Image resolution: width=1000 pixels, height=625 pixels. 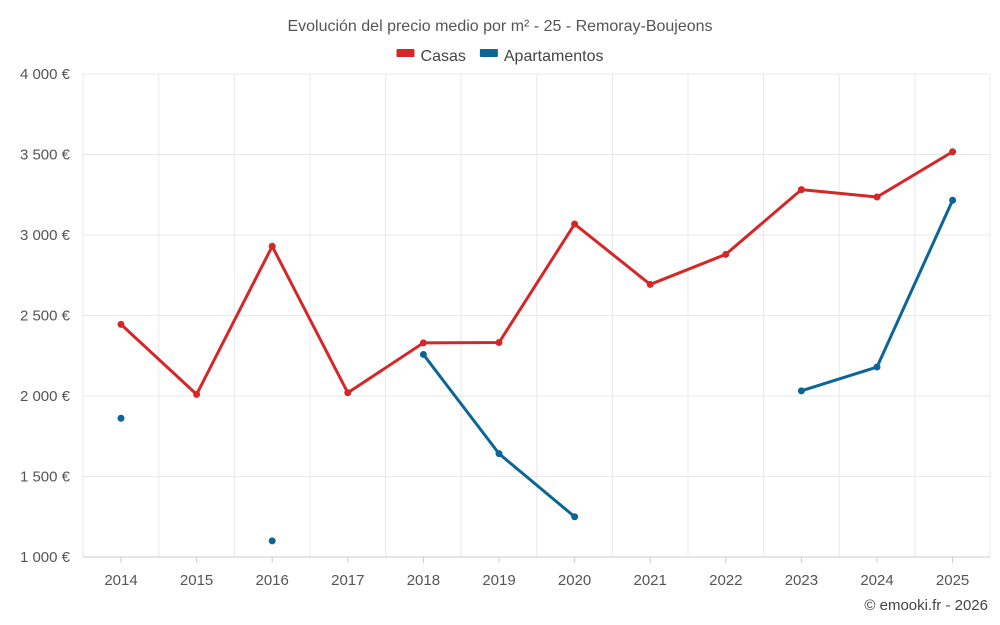 I want to click on x-tick-label: 2014, so click(x=120, y=580).